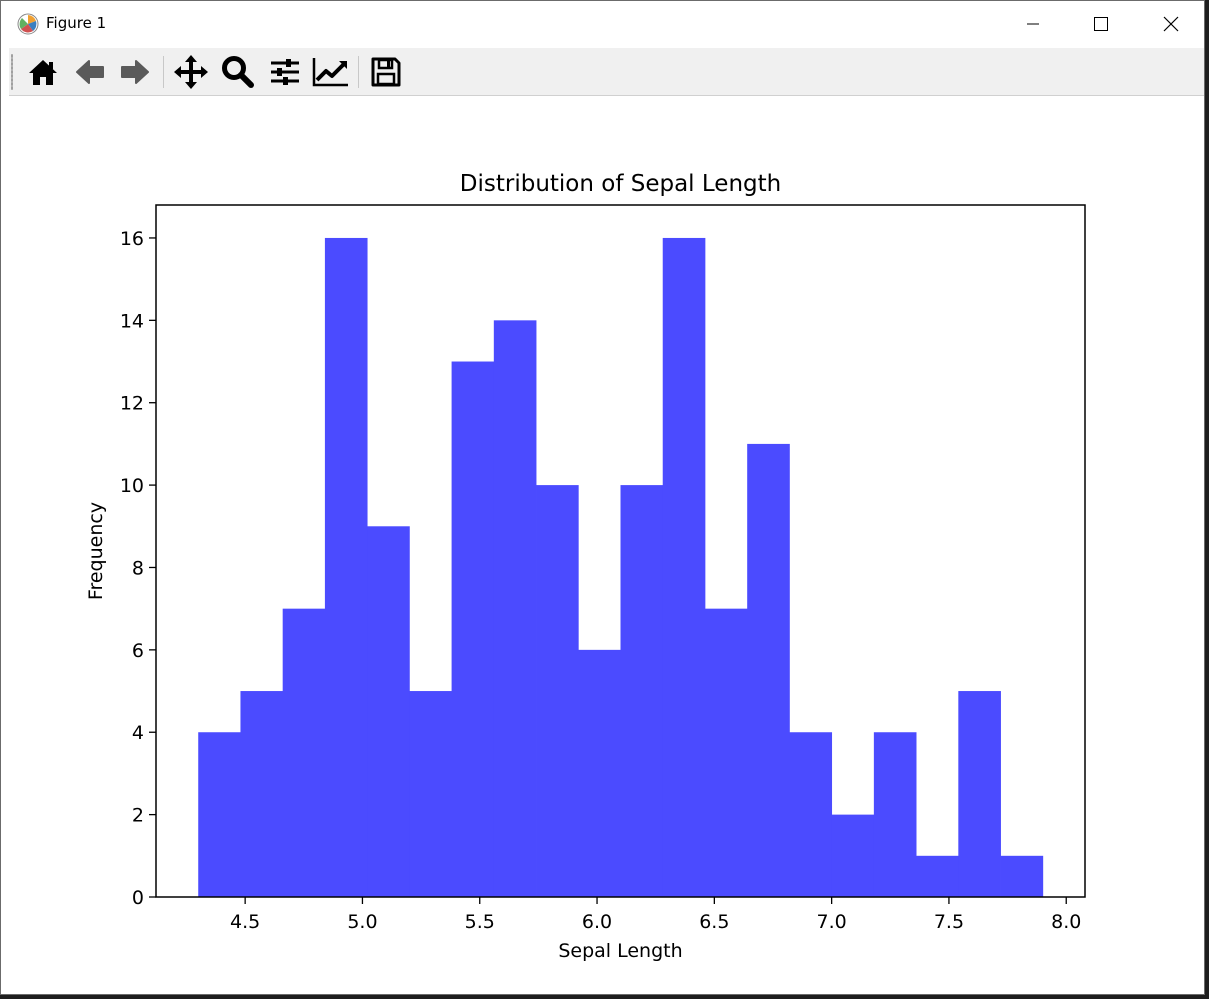  What do you see at coordinates (132, 239) in the screenshot?
I see `y-tick-label: 16` at bounding box center [132, 239].